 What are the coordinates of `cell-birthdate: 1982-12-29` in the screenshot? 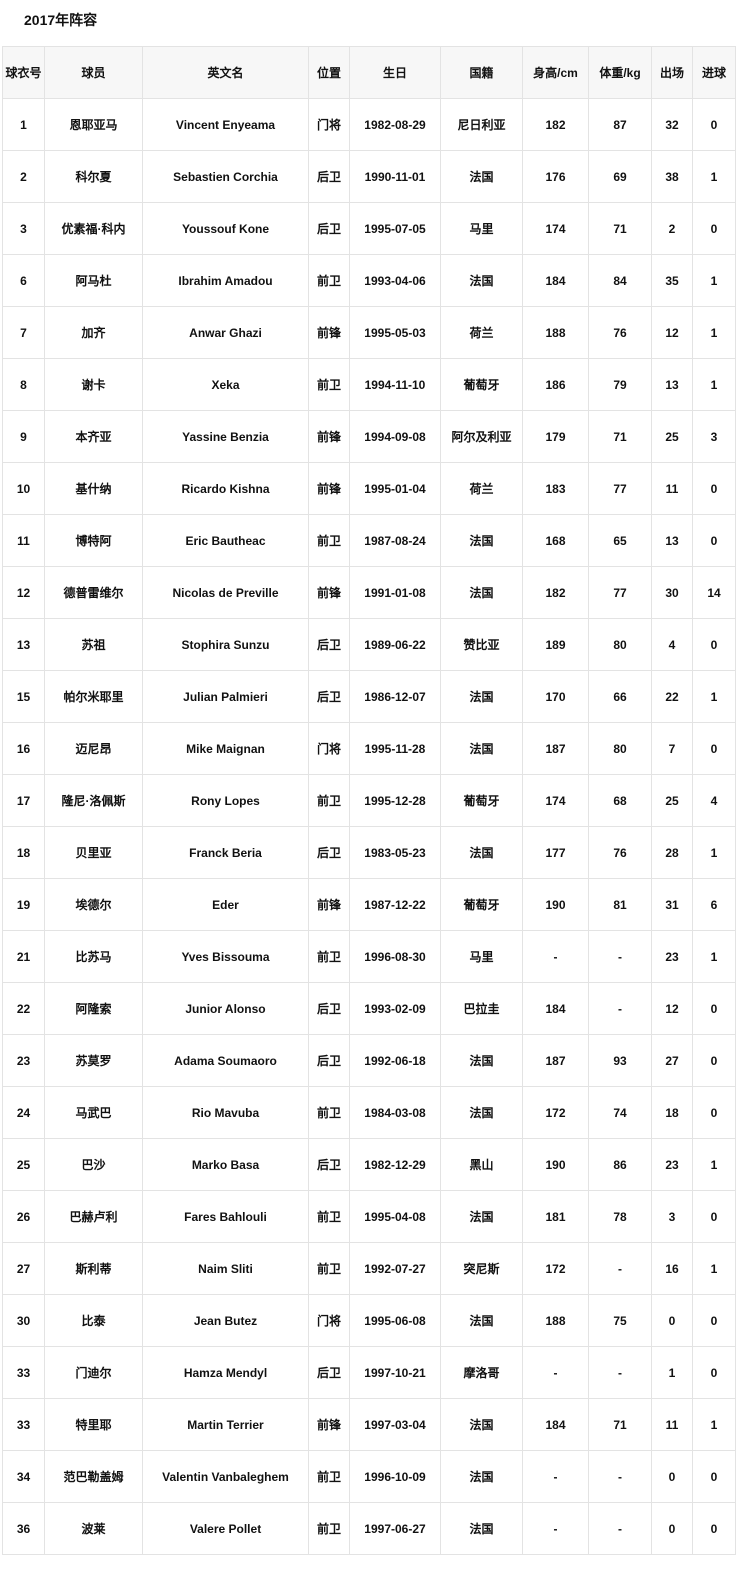 It's located at (395, 1164).